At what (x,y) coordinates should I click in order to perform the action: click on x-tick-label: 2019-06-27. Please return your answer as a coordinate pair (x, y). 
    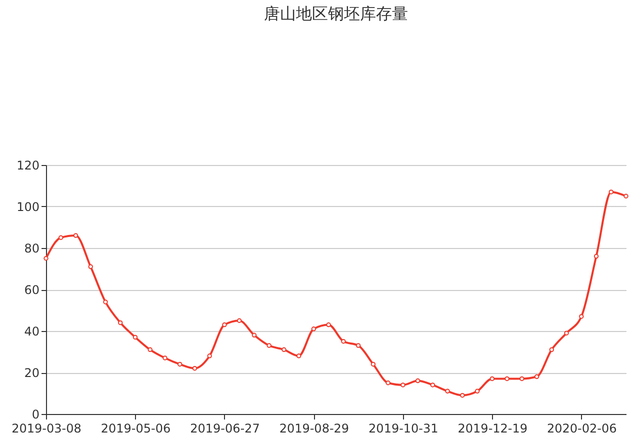
    Looking at the image, I should click on (225, 429).